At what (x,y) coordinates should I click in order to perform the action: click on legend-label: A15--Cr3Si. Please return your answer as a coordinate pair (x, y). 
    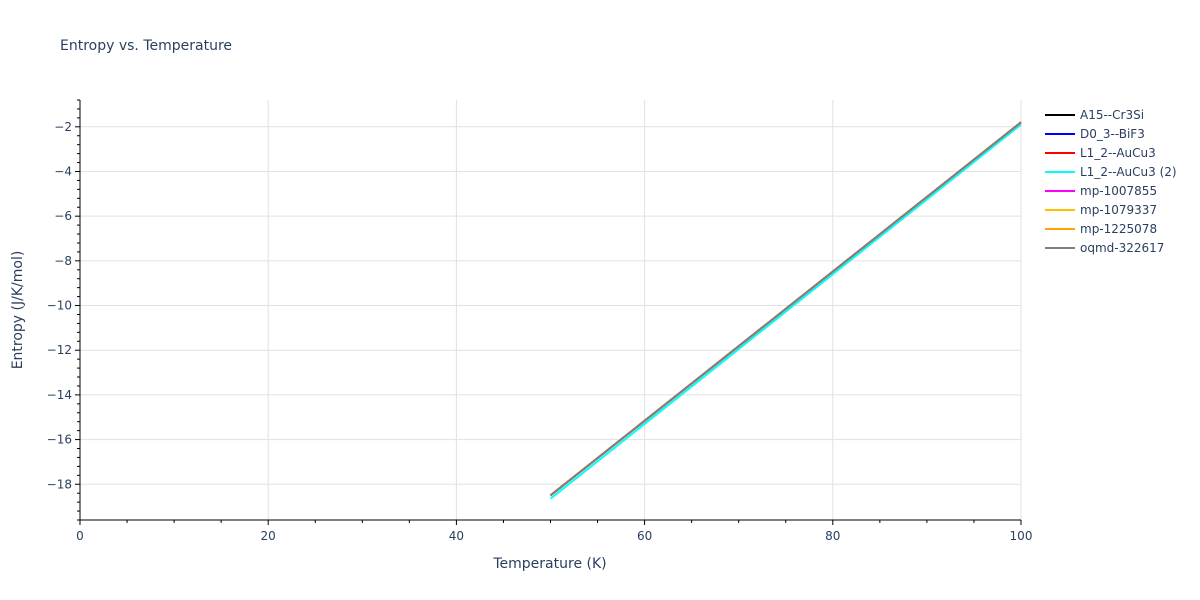
    Looking at the image, I should click on (1112, 115).